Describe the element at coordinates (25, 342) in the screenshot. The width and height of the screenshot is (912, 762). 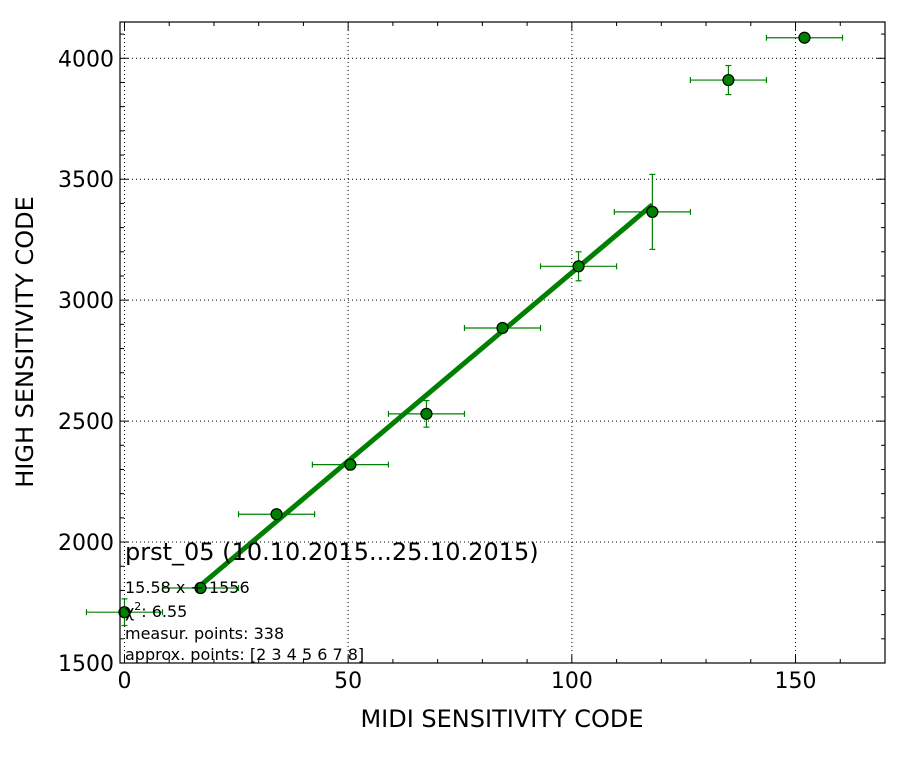
I see `y-axis-title: HIGH SENSITIVITY CODE` at that location.